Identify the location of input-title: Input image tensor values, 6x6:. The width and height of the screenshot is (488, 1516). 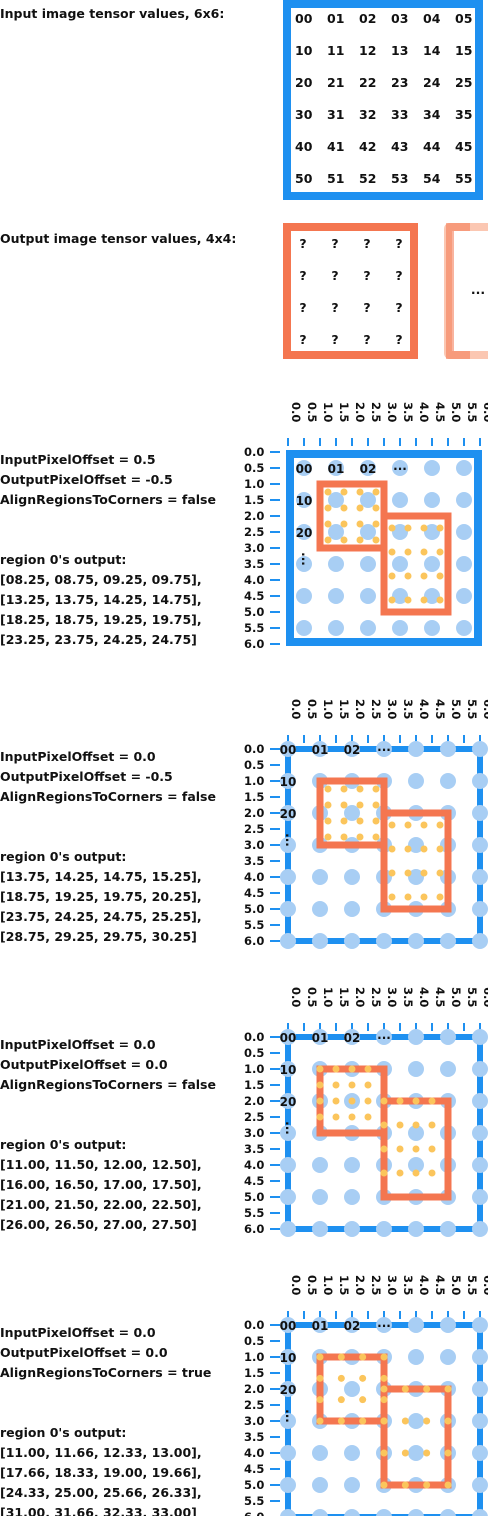
(112, 13).